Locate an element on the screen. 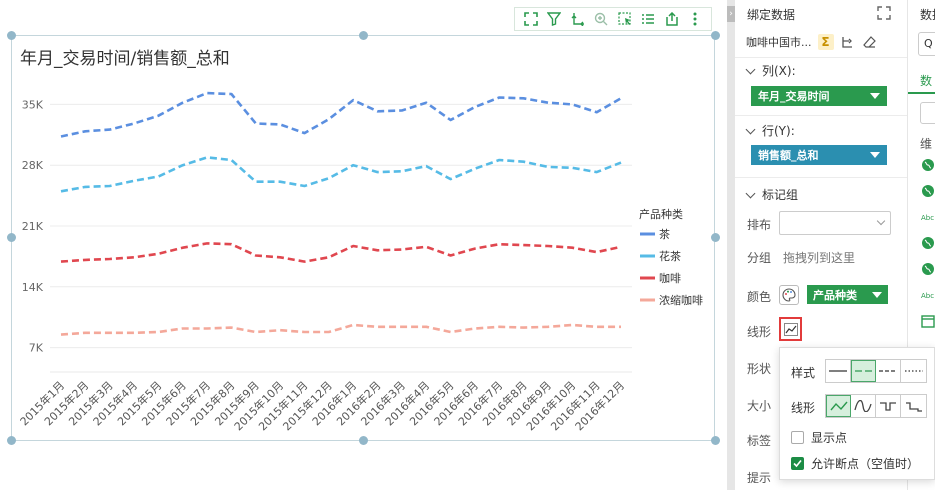 The image size is (935, 490). line-type-label: 线形 is located at coordinates (803, 408).